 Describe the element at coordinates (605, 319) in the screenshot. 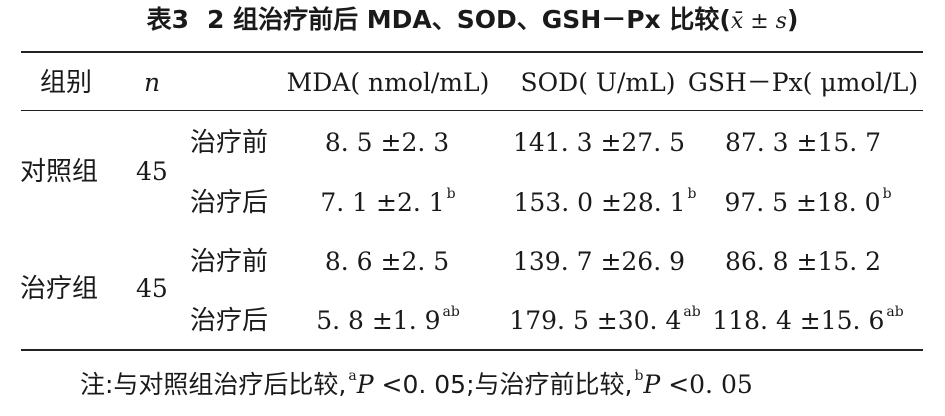

I see `sod-value: 179. 5 ±30. 4 ab` at that location.